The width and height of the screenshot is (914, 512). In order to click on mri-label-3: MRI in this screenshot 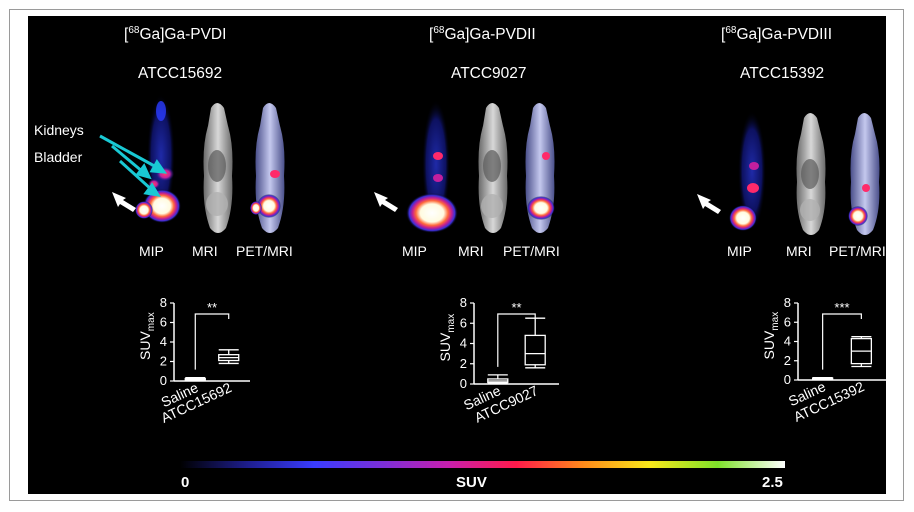, I will do `click(799, 251)`.